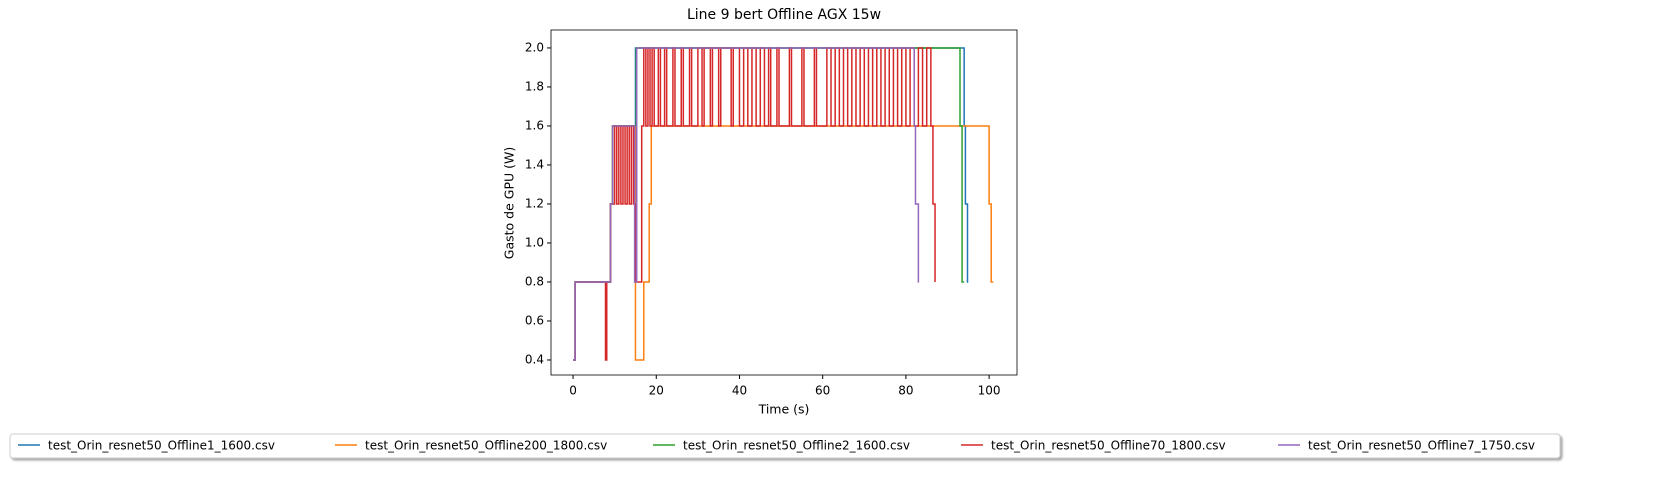 This screenshot has width=1676, height=499. I want to click on y-tick-label: 0.8, so click(534, 281).